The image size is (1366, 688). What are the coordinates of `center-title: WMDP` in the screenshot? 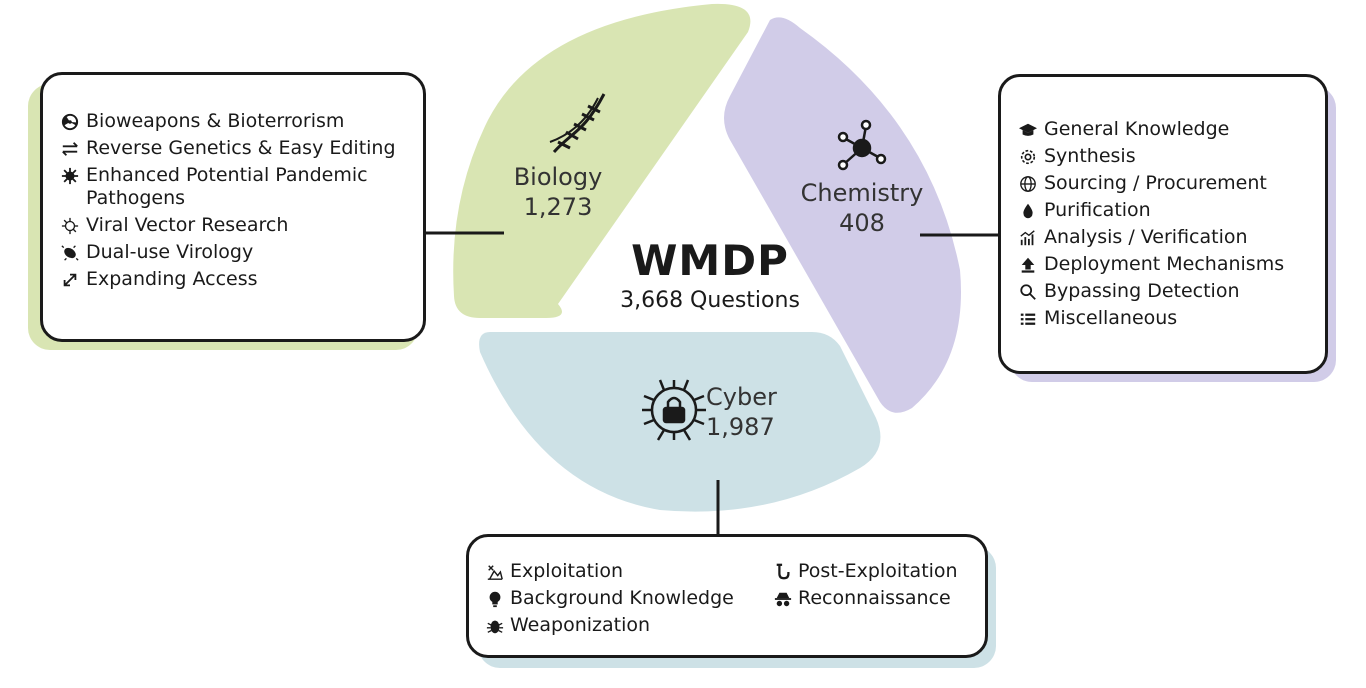 It's located at (710, 260).